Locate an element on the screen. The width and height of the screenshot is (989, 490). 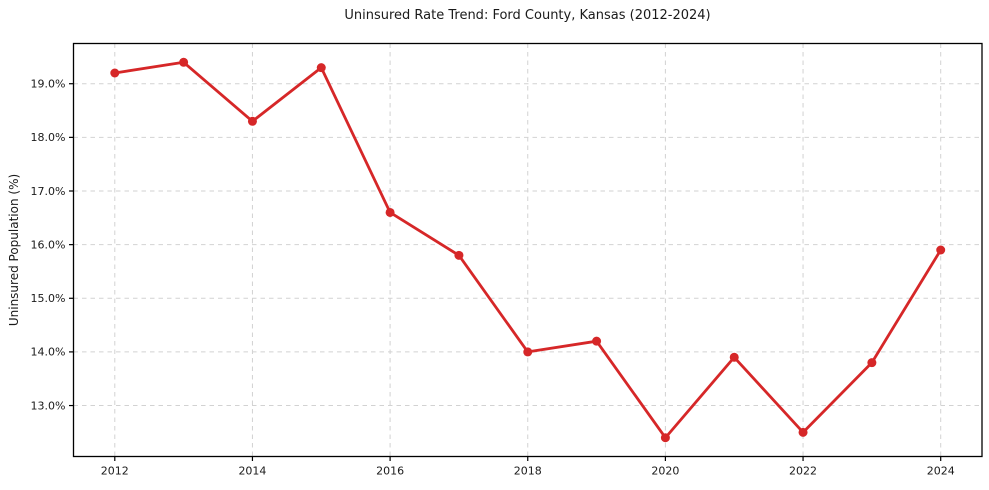
x-tick-label: 2020 is located at coordinates (665, 471).